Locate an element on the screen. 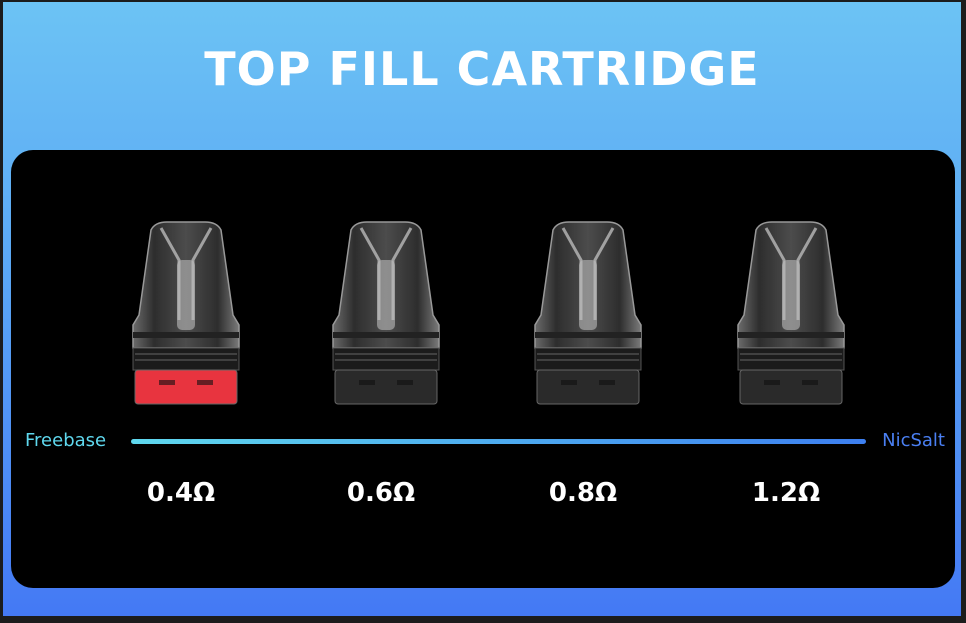 This screenshot has width=966, height=623. nicsalt-label: NicSalt is located at coordinates (913, 440).